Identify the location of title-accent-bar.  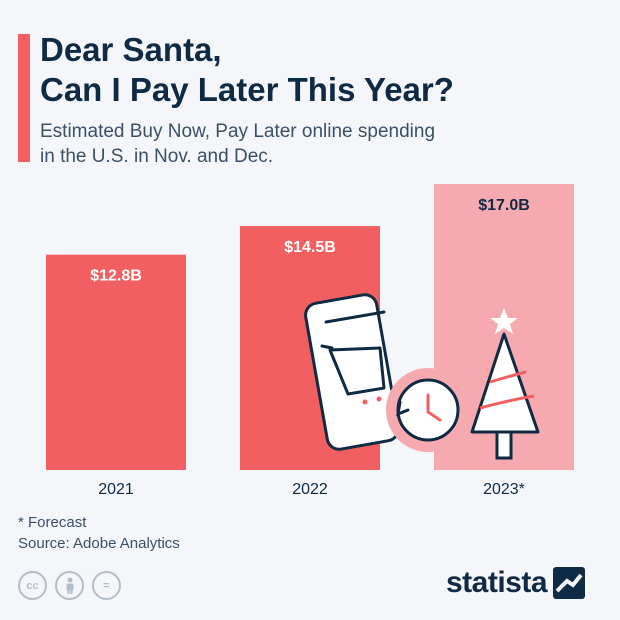
(24, 98).